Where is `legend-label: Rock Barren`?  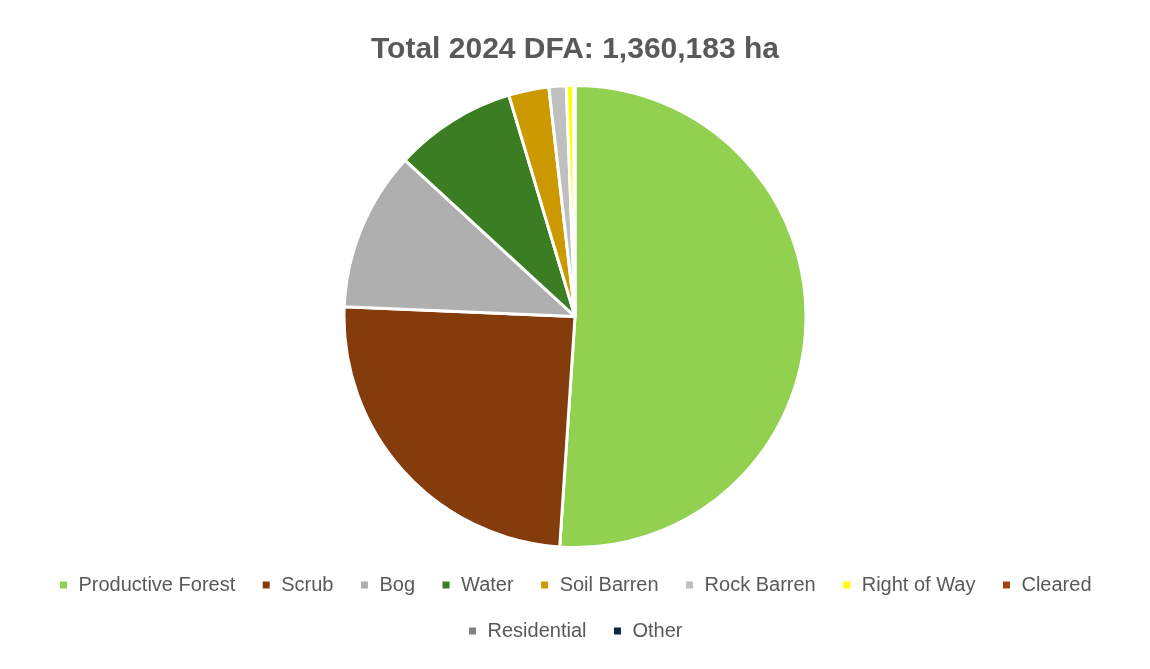 legend-label: Rock Barren is located at coordinates (760, 583).